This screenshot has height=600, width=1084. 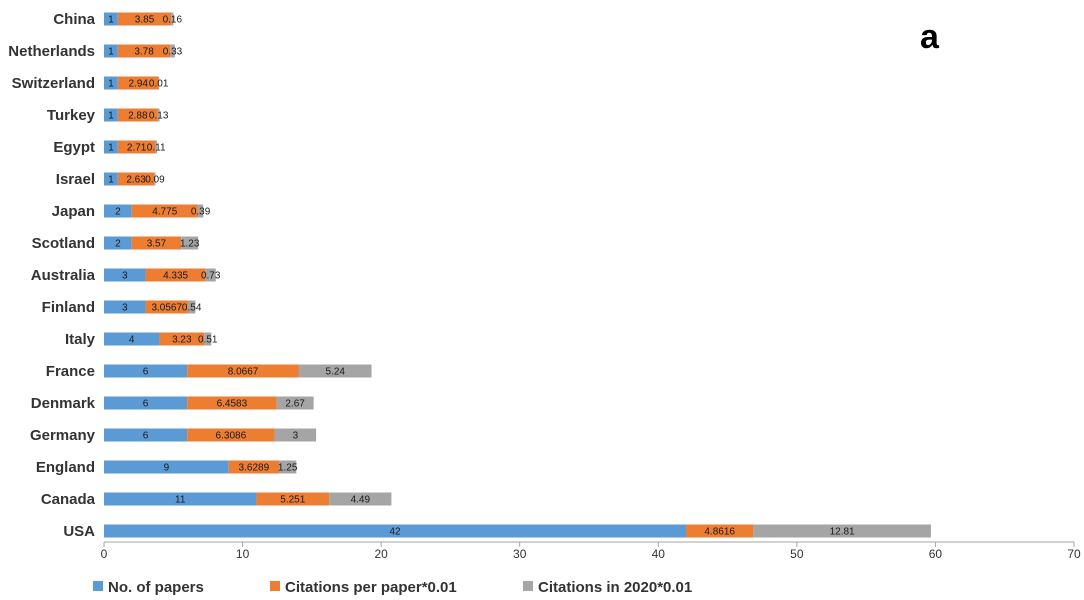 I want to click on bar-value-label: 2.88, so click(x=138, y=116).